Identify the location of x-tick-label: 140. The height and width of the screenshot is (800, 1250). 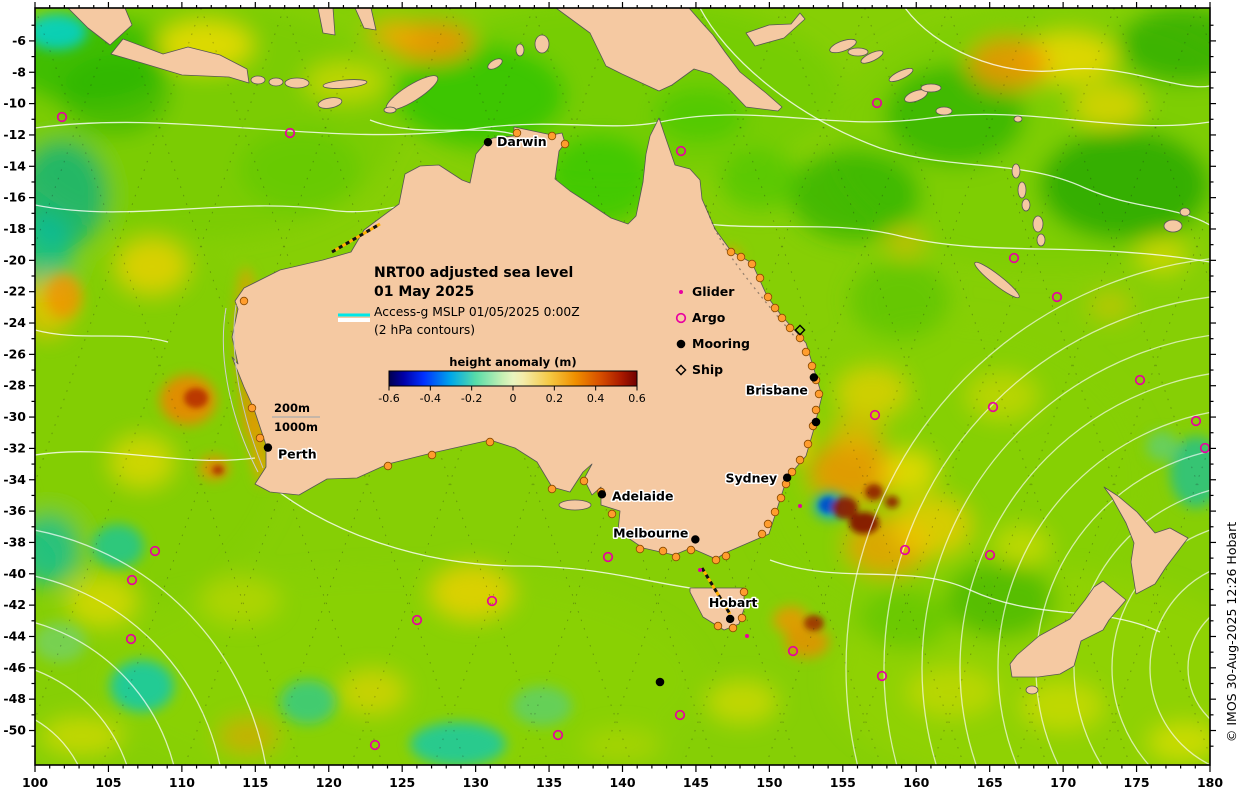
(622, 782).